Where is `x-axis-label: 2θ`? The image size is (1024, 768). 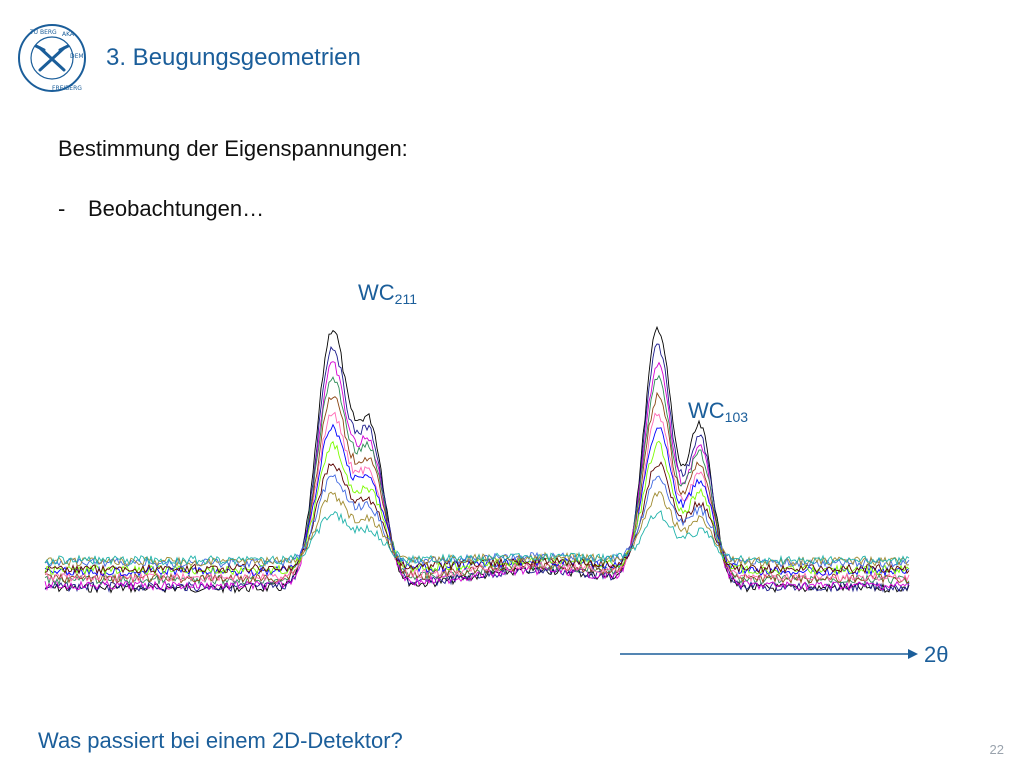 x-axis-label: 2θ is located at coordinates (936, 654).